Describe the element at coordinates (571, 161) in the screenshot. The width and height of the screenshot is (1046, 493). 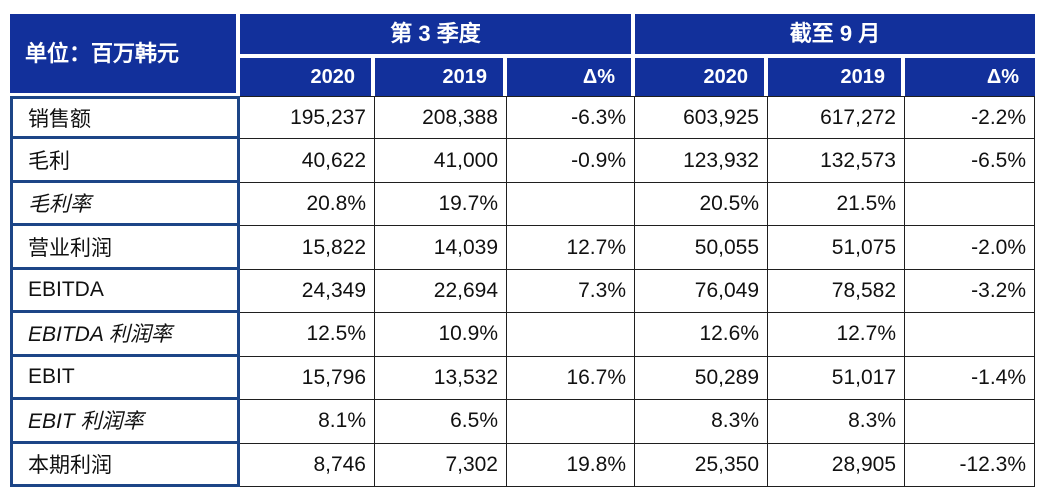
I see `cell-q3-delta: -0.9%` at that location.